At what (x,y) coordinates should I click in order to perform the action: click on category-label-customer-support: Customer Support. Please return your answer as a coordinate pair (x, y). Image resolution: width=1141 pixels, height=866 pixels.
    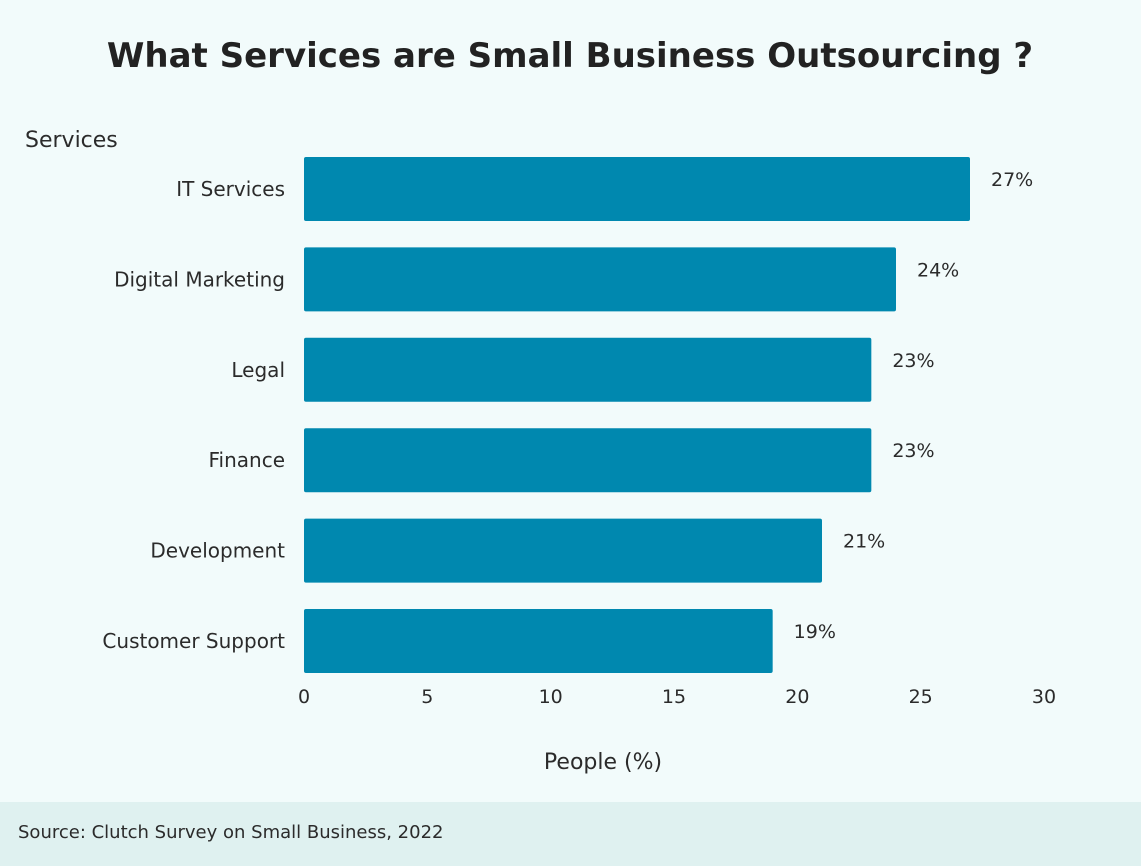
    Looking at the image, I should click on (193, 641).